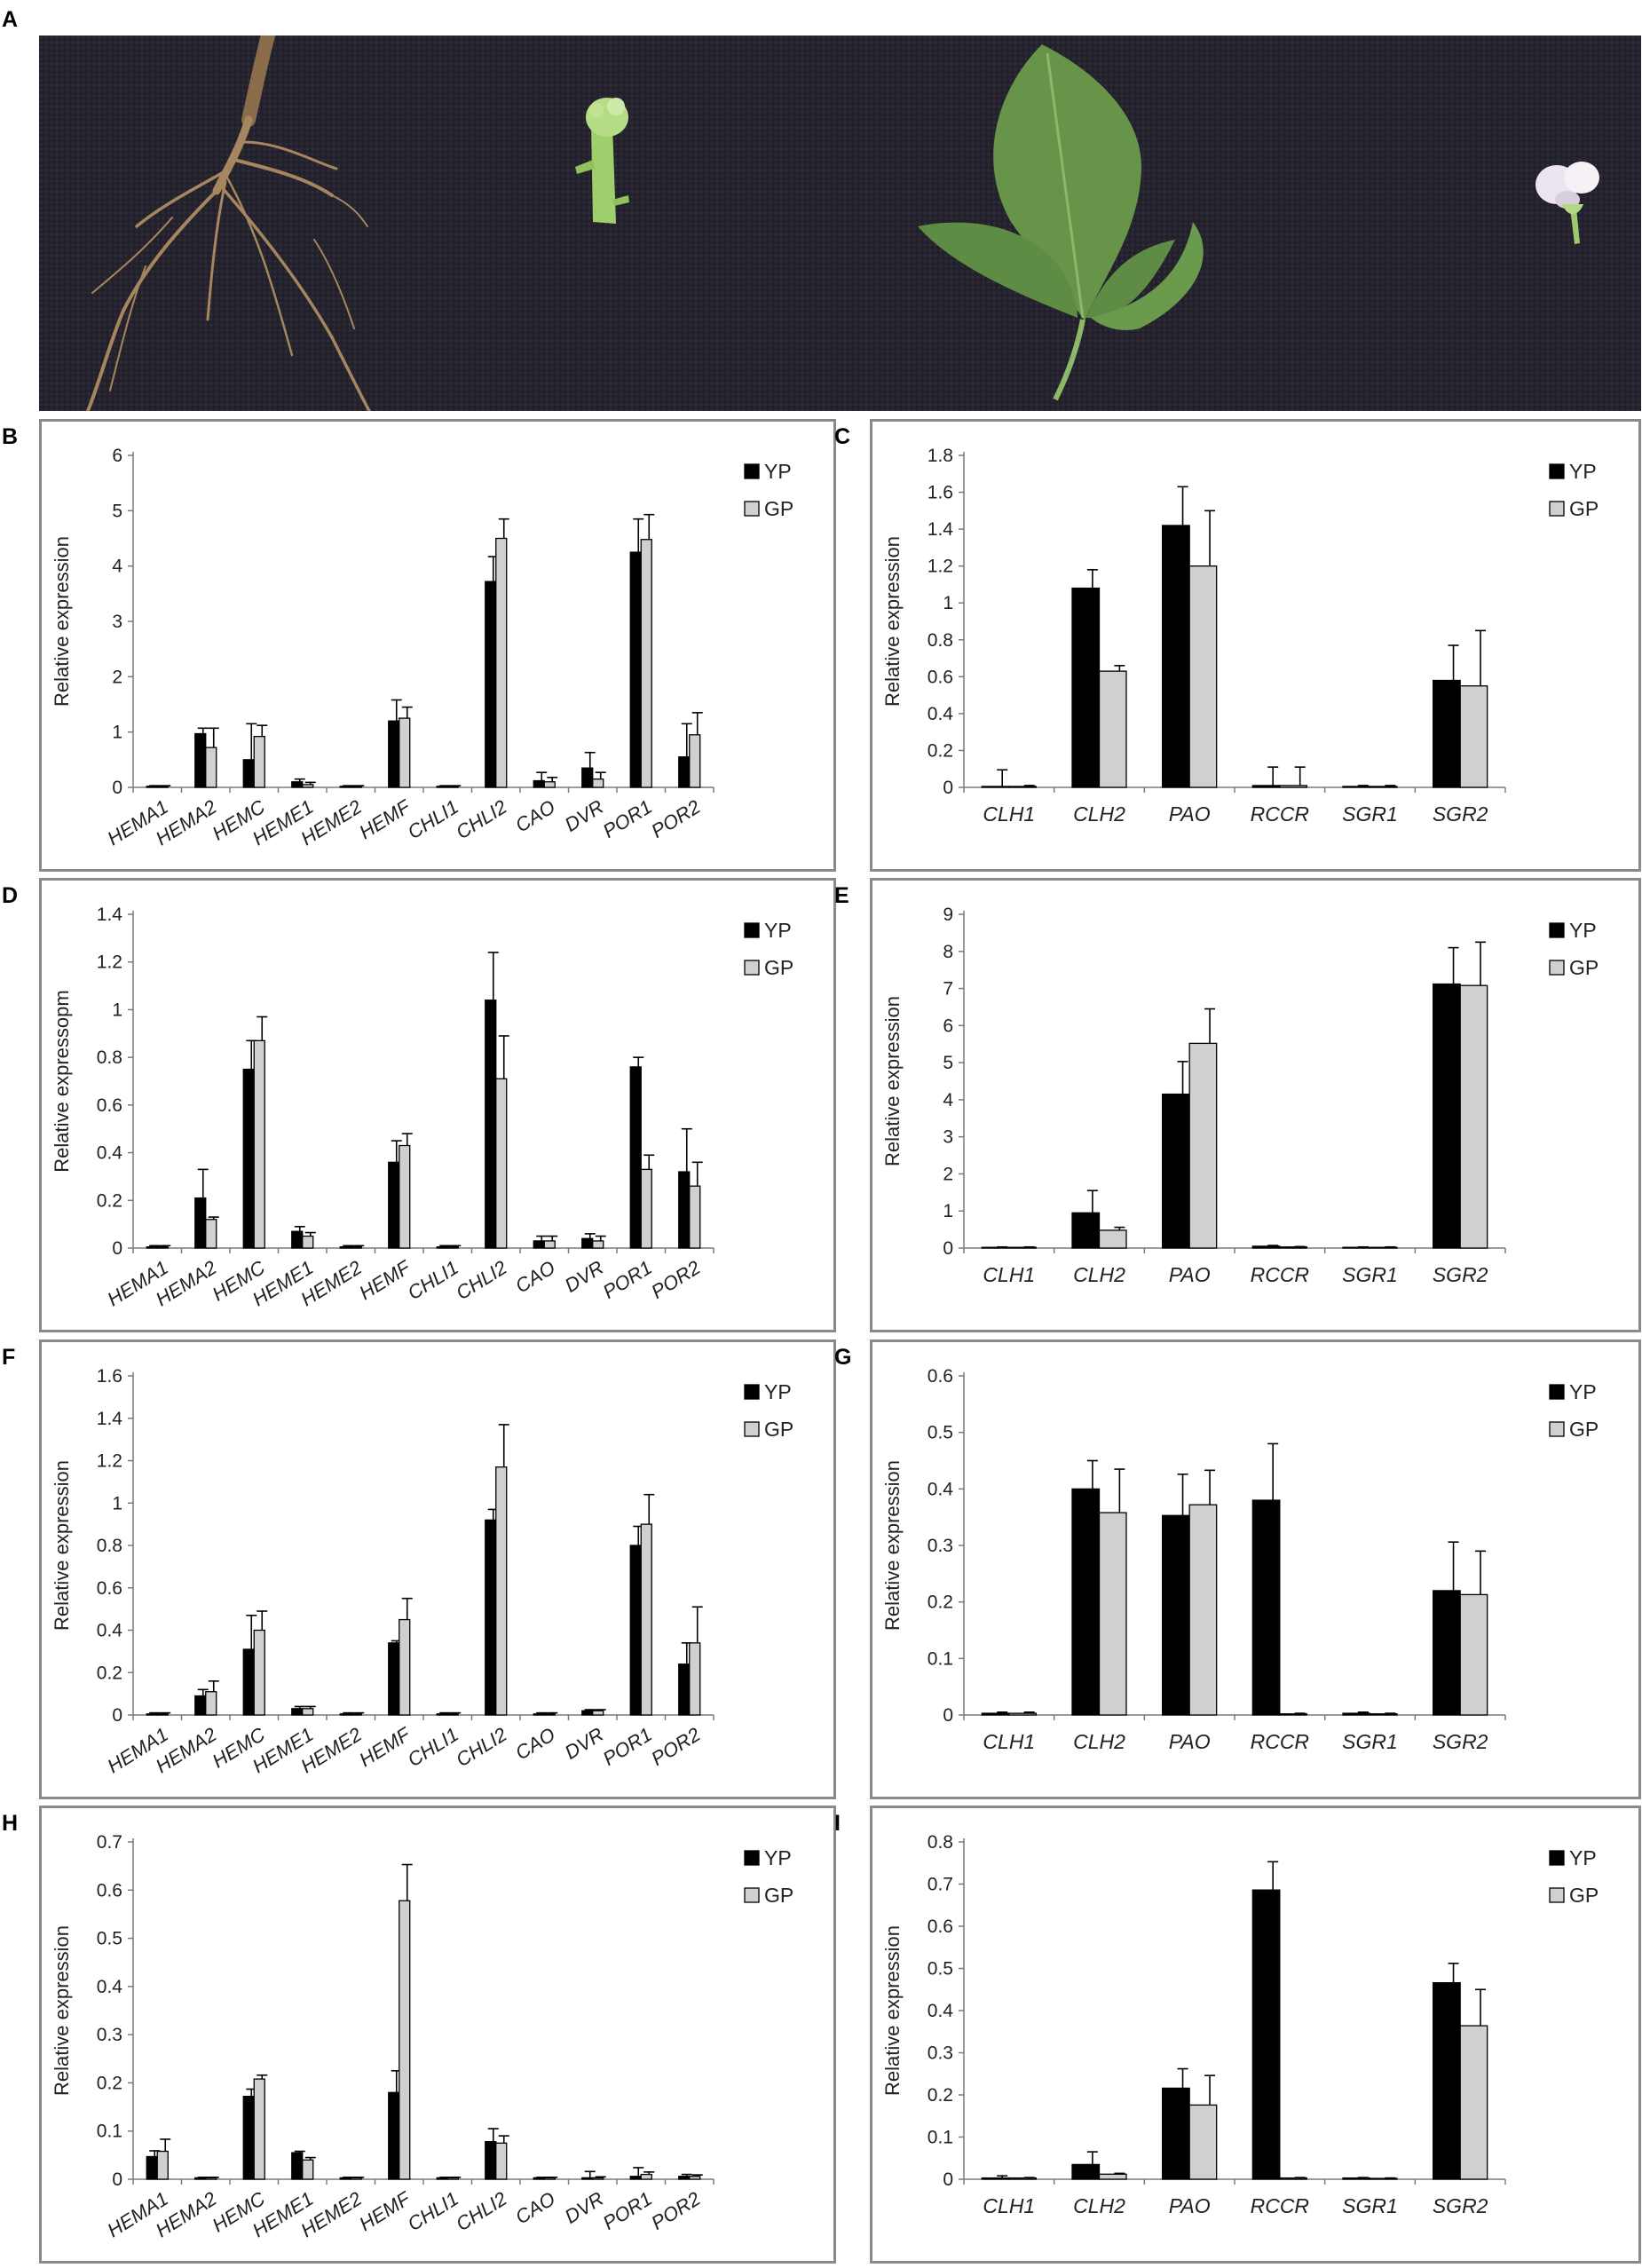  What do you see at coordinates (948, 1211) in the screenshot?
I see `y-tick-label: 1` at bounding box center [948, 1211].